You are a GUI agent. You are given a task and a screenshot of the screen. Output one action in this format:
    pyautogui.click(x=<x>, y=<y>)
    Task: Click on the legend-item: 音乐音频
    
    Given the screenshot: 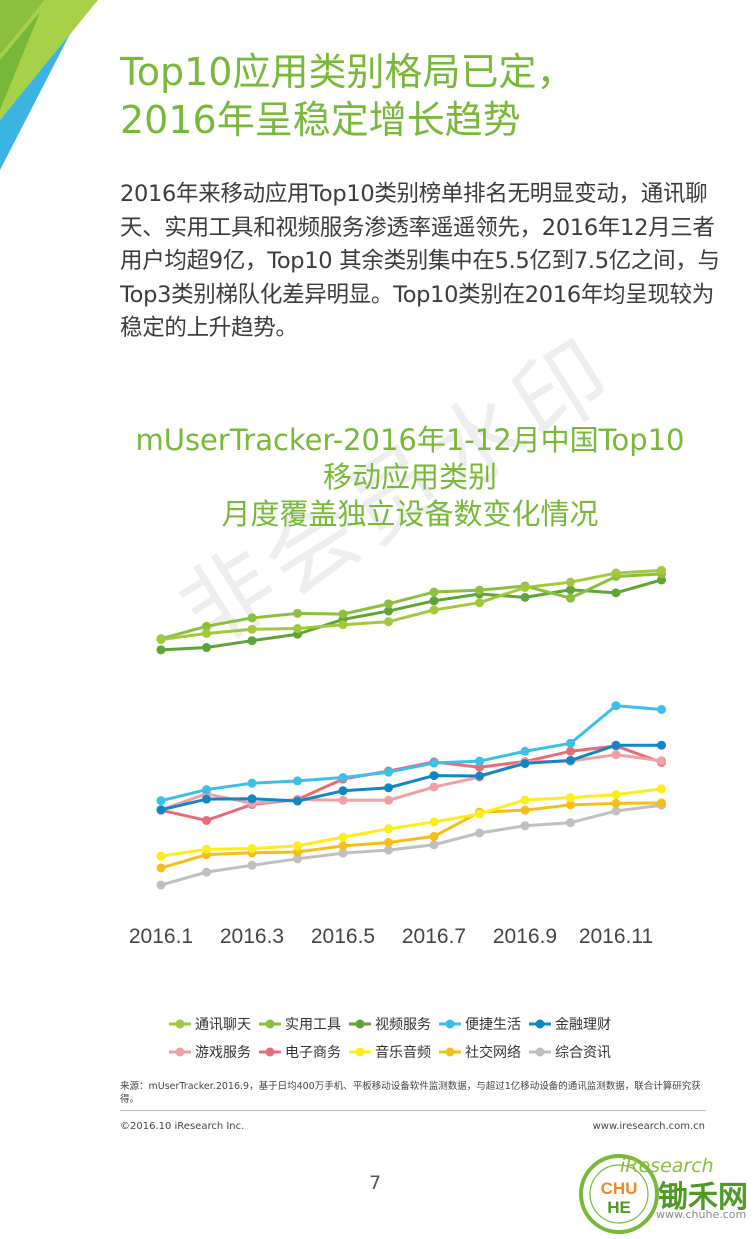 What is the action you would take?
    pyautogui.click(x=389, y=1052)
    